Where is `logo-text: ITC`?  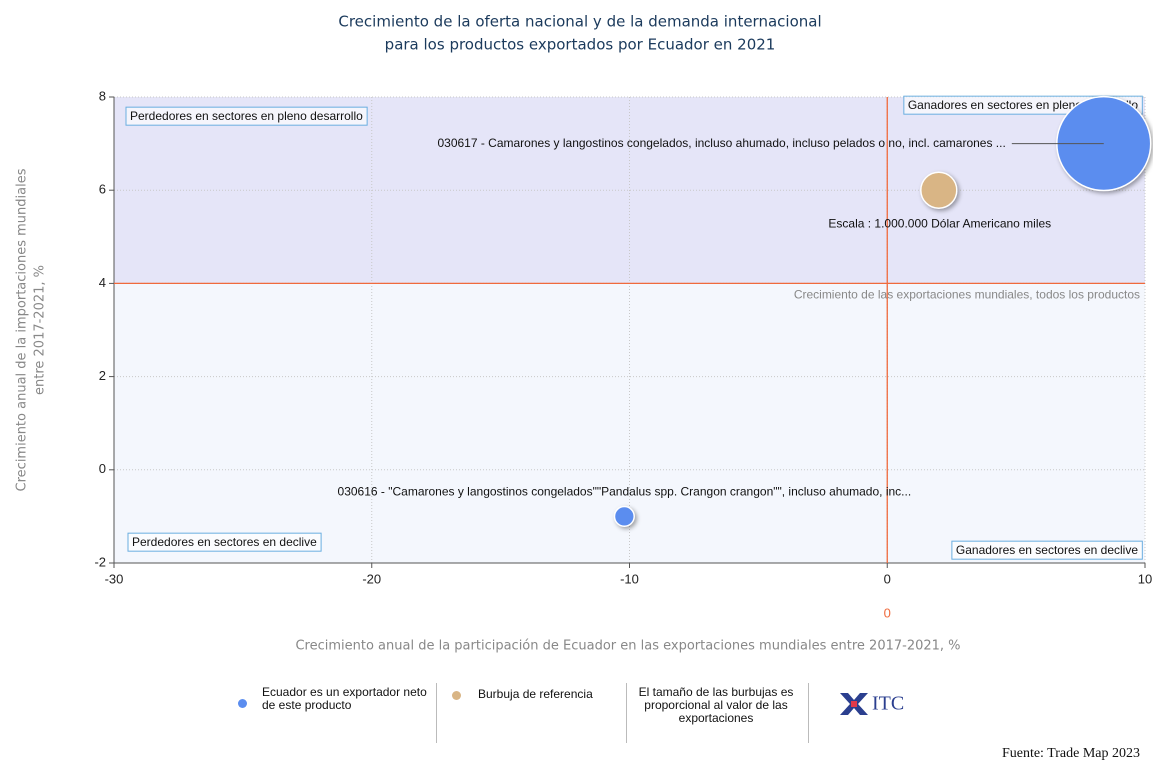 logo-text: ITC is located at coordinates (888, 704).